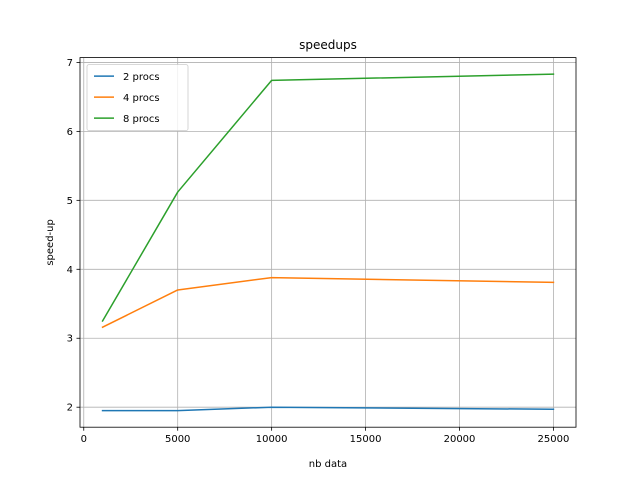 This screenshot has height=480, width=640. I want to click on legend-label: 2 procs, so click(141, 77).